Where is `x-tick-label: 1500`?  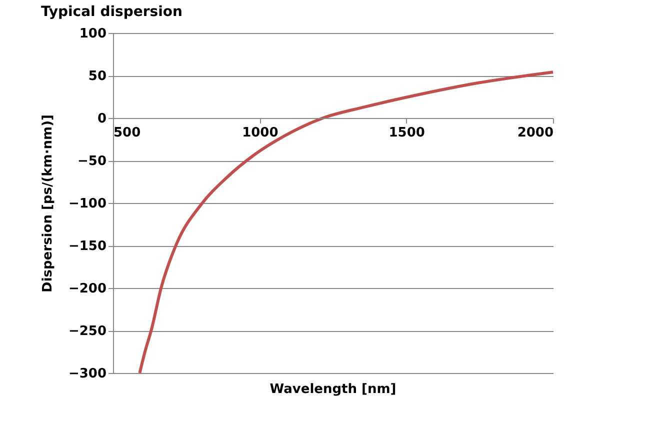 x-tick-label: 1500 is located at coordinates (406, 133).